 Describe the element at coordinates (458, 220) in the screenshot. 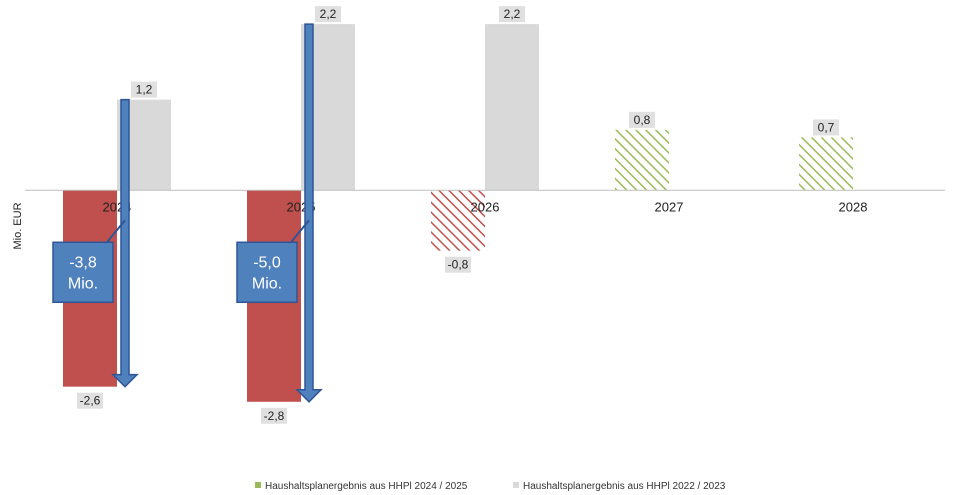

I see `bar-current-2026` at that location.